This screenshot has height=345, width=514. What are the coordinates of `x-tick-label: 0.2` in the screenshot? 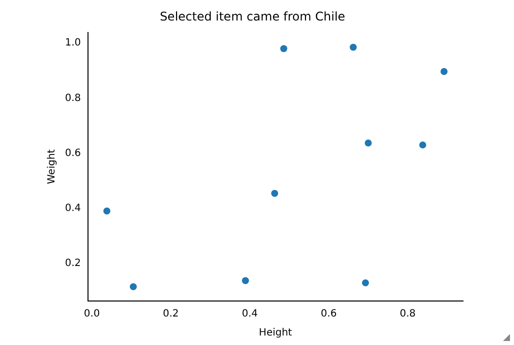 It's located at (170, 314).